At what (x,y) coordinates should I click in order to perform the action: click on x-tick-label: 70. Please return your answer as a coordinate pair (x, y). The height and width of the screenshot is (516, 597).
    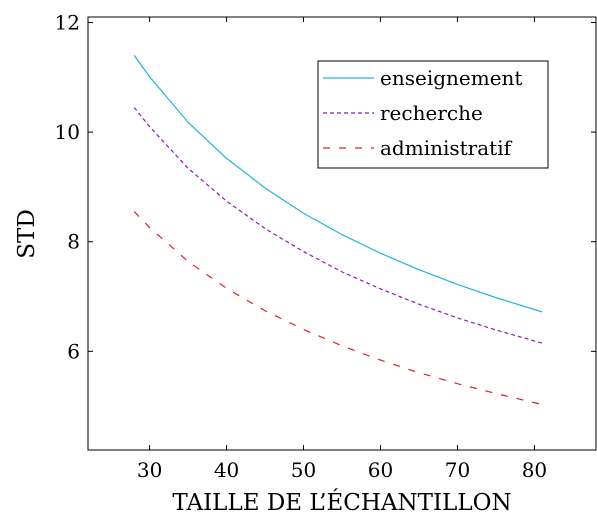
    Looking at the image, I should click on (457, 470).